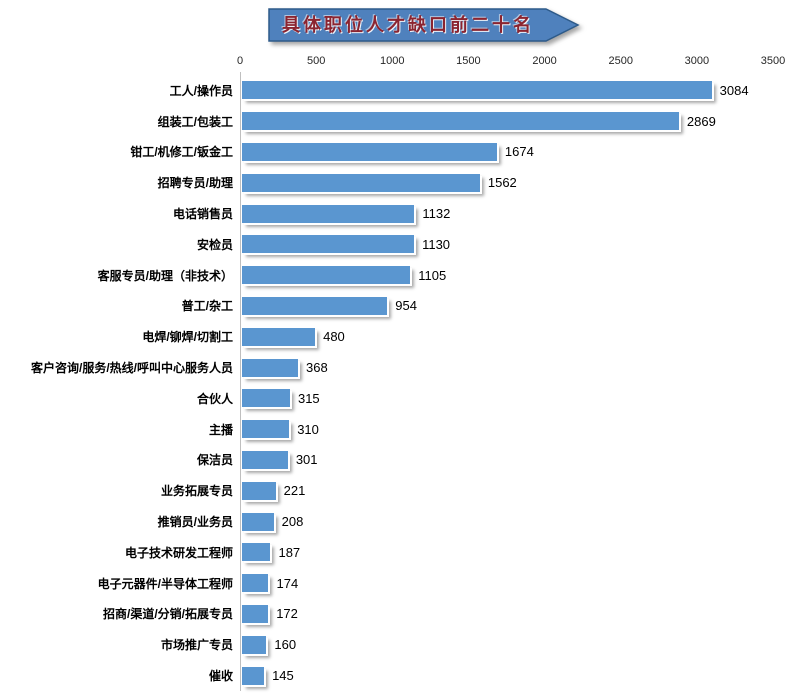  What do you see at coordinates (392, 61) in the screenshot?
I see `x-axis-tick-label: 1000` at bounding box center [392, 61].